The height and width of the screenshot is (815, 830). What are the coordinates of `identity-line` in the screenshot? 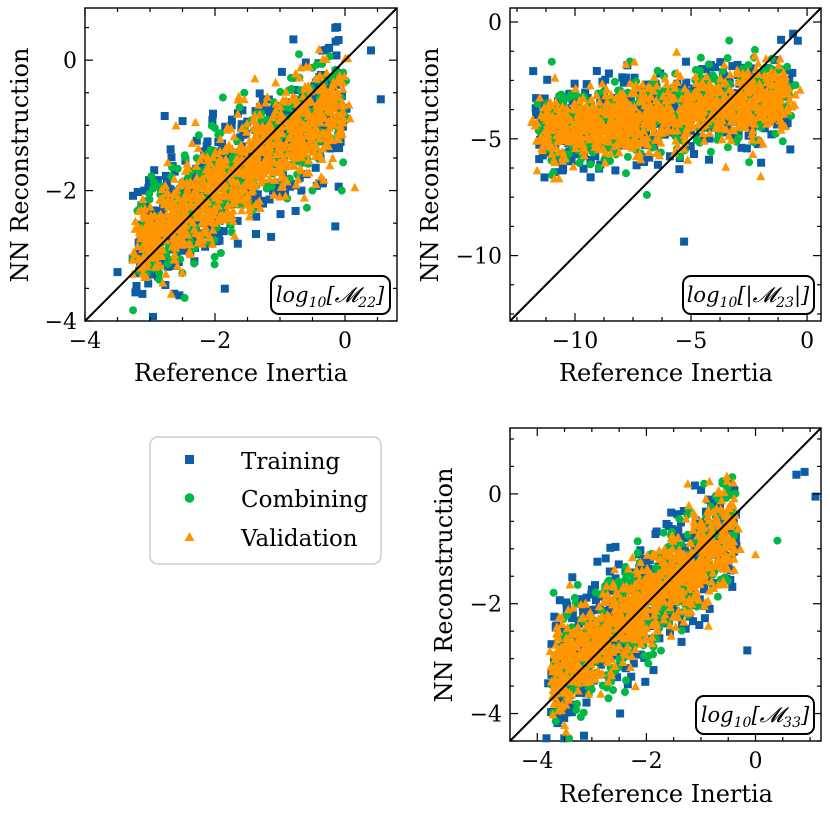 It's located at (241, 164).